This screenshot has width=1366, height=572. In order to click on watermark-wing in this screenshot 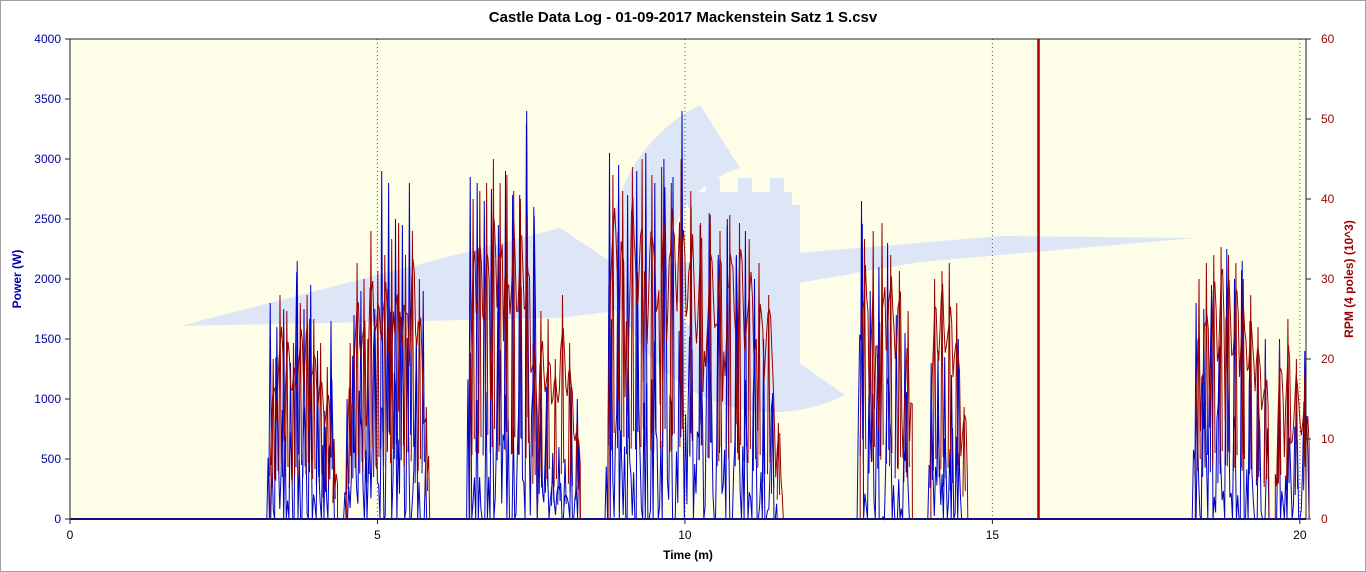, I will do `click(687, 277)`.